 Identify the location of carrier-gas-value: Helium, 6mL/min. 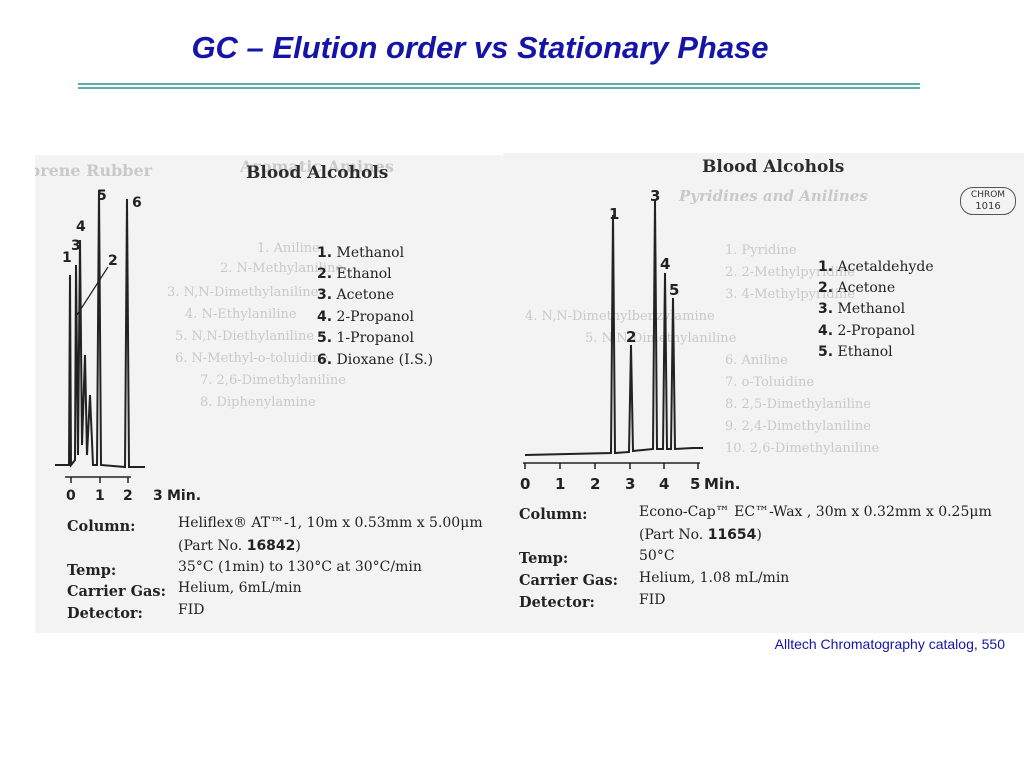
(240, 588).